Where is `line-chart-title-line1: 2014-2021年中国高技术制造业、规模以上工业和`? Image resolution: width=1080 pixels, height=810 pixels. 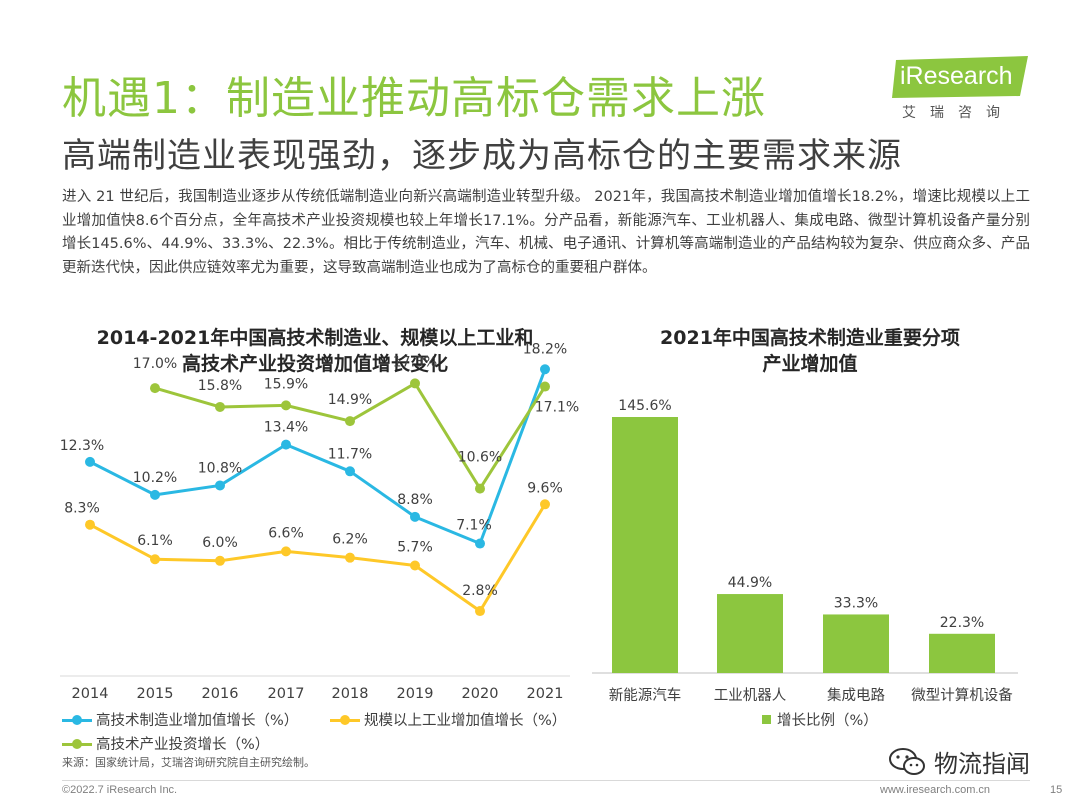
line-chart-title-line1: 2014-2021年中国高技术制造业、规模以上工业和 is located at coordinates (315, 338).